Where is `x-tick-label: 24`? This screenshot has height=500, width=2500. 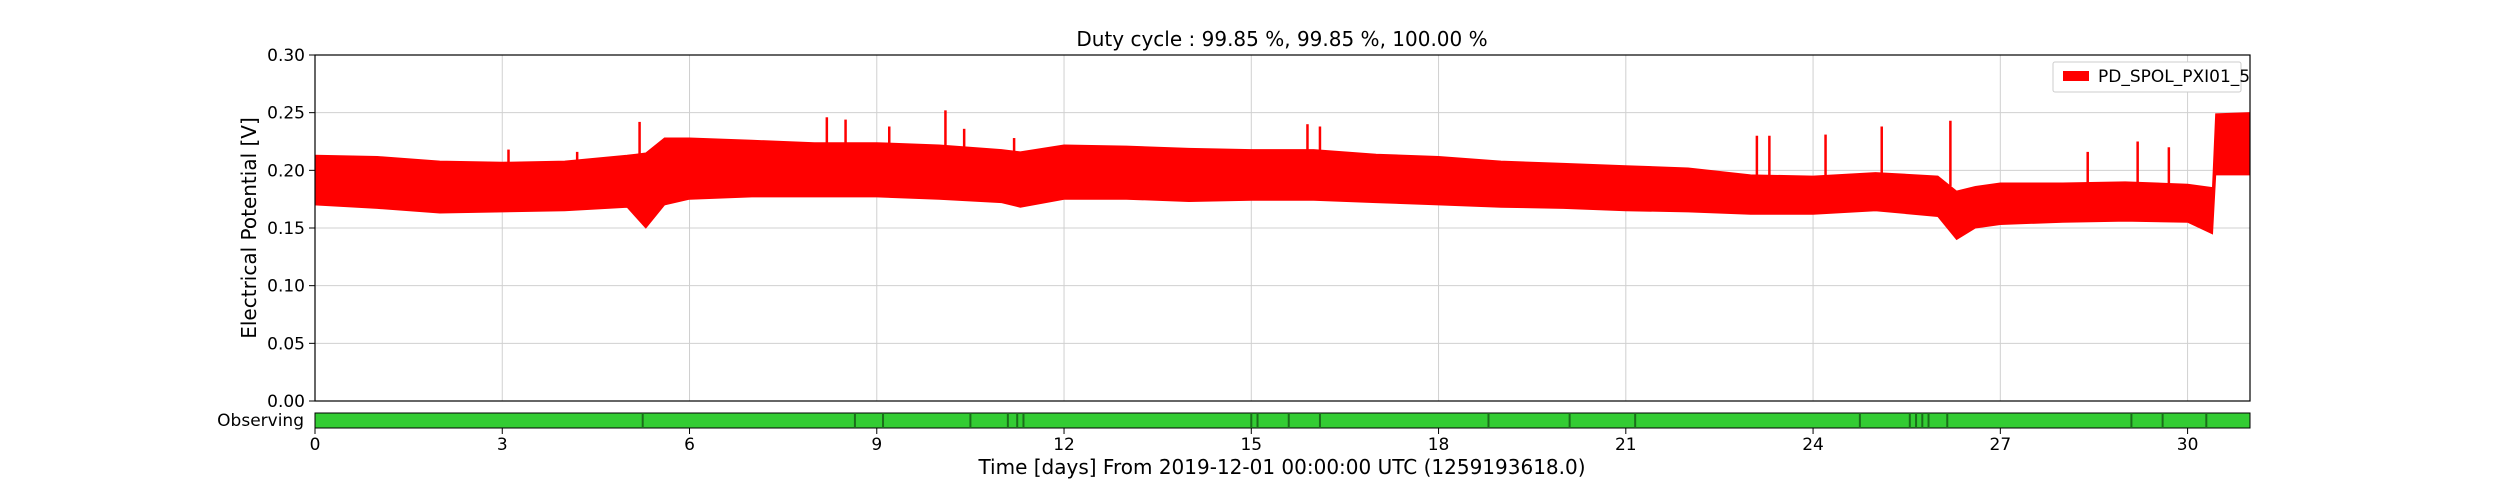
x-tick-label: 24 is located at coordinates (1813, 445).